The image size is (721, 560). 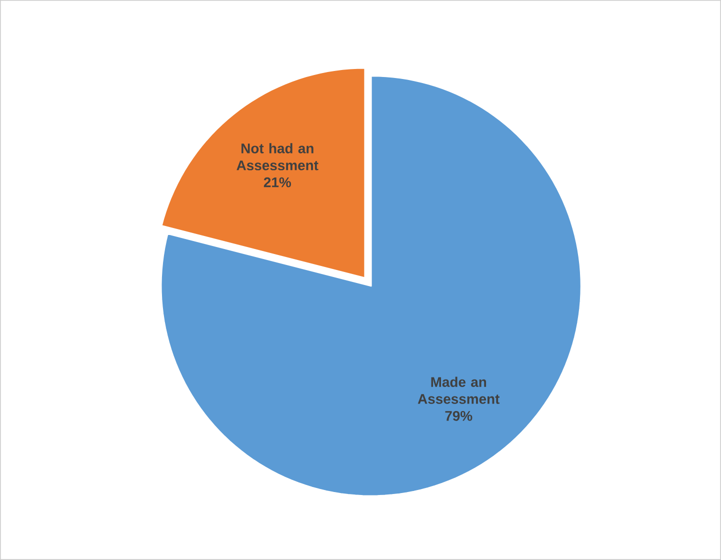 I want to click on slice-label: Made an Assessment, so click(x=459, y=390).